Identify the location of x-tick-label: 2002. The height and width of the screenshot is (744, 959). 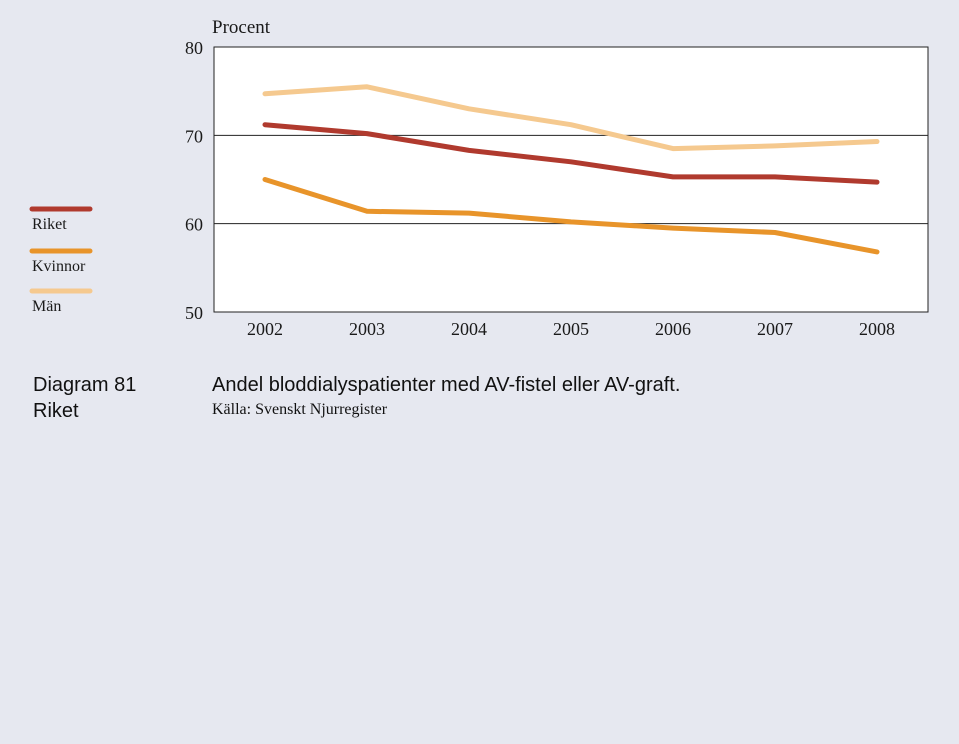
(265, 329).